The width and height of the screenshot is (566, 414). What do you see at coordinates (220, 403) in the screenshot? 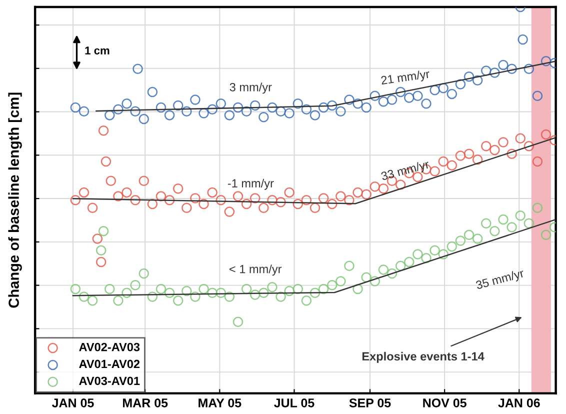
I see `x-tick-label: MAY 05` at bounding box center [220, 403].